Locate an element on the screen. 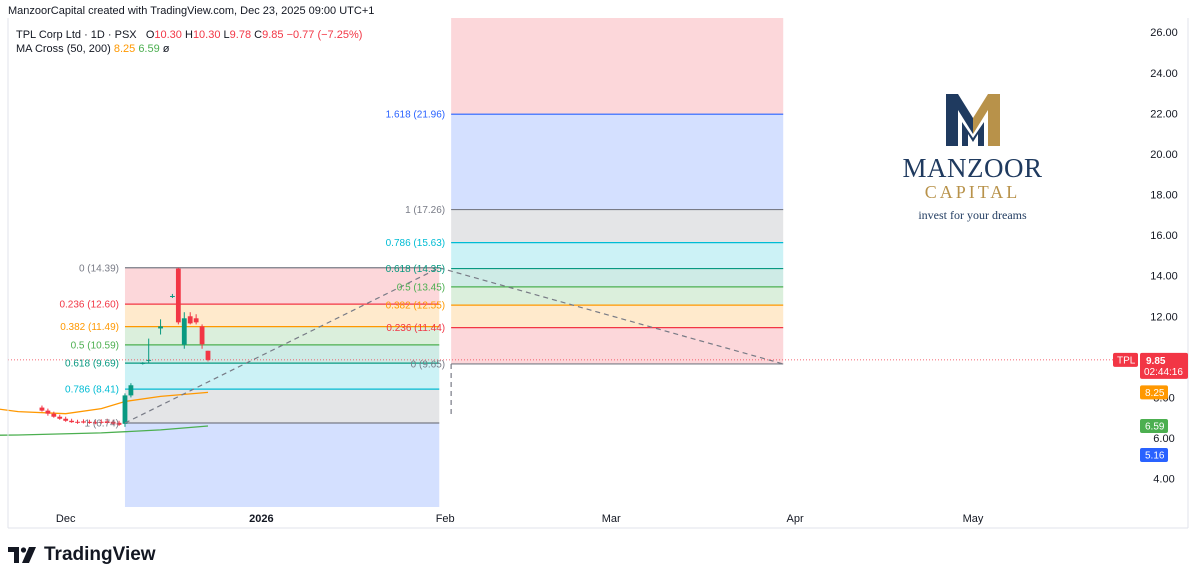 The height and width of the screenshot is (579, 1200). fib-retracement-label-2: 0.382 (11.49) is located at coordinates (89, 327).